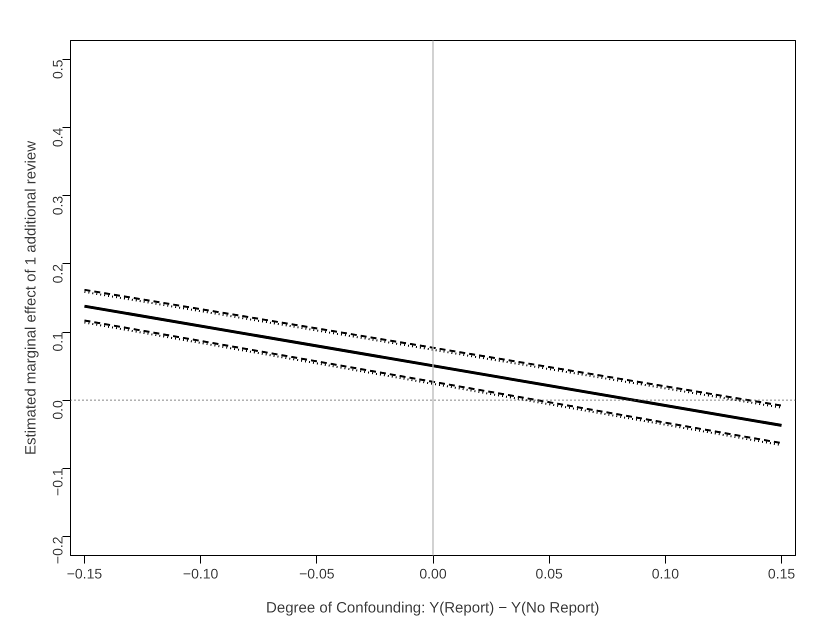  What do you see at coordinates (58, 274) in the screenshot?
I see `y-tick-label: 0.2` at bounding box center [58, 274].